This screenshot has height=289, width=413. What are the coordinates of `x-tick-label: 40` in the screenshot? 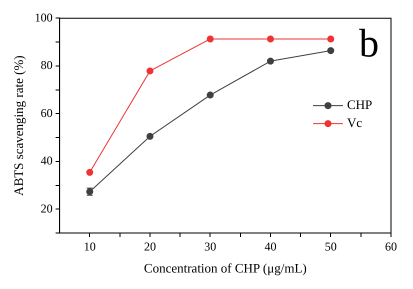 It's located at (270, 246).